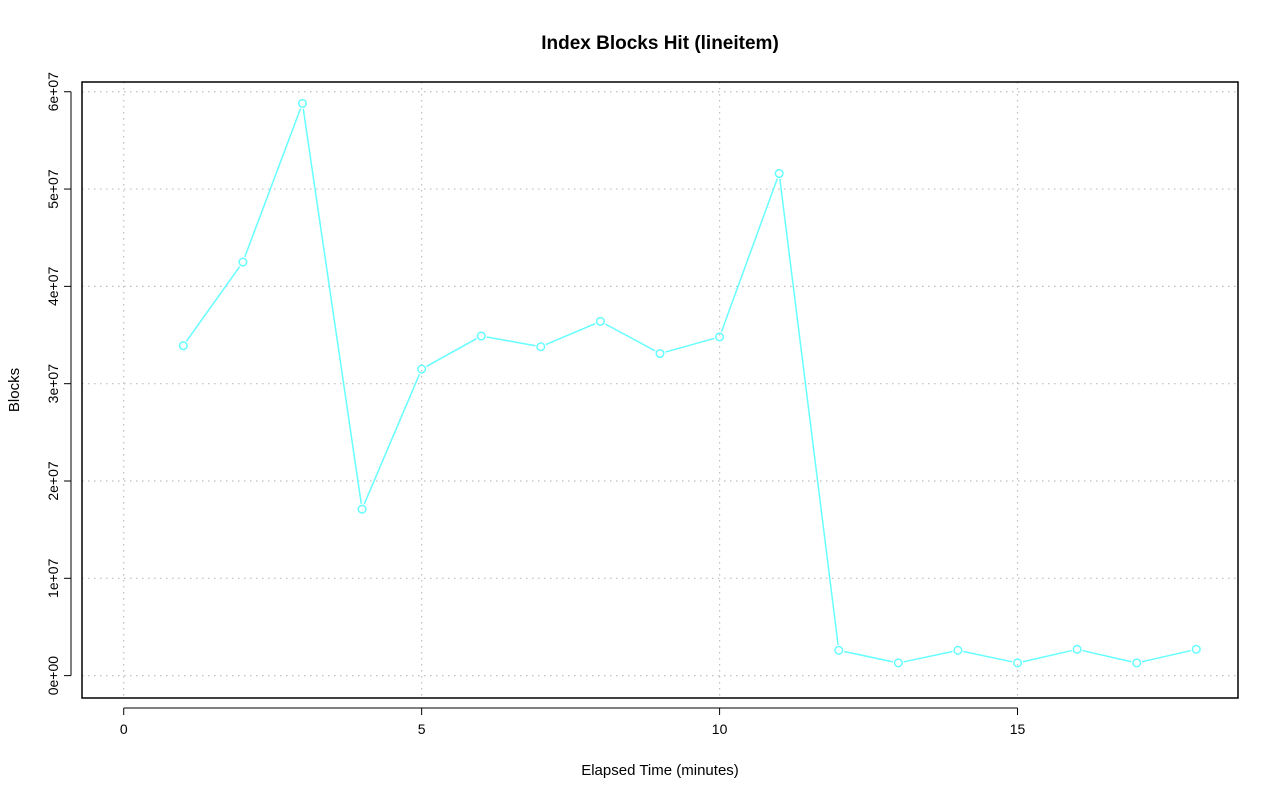  I want to click on y-tick-label: 1e+07, so click(53, 578).